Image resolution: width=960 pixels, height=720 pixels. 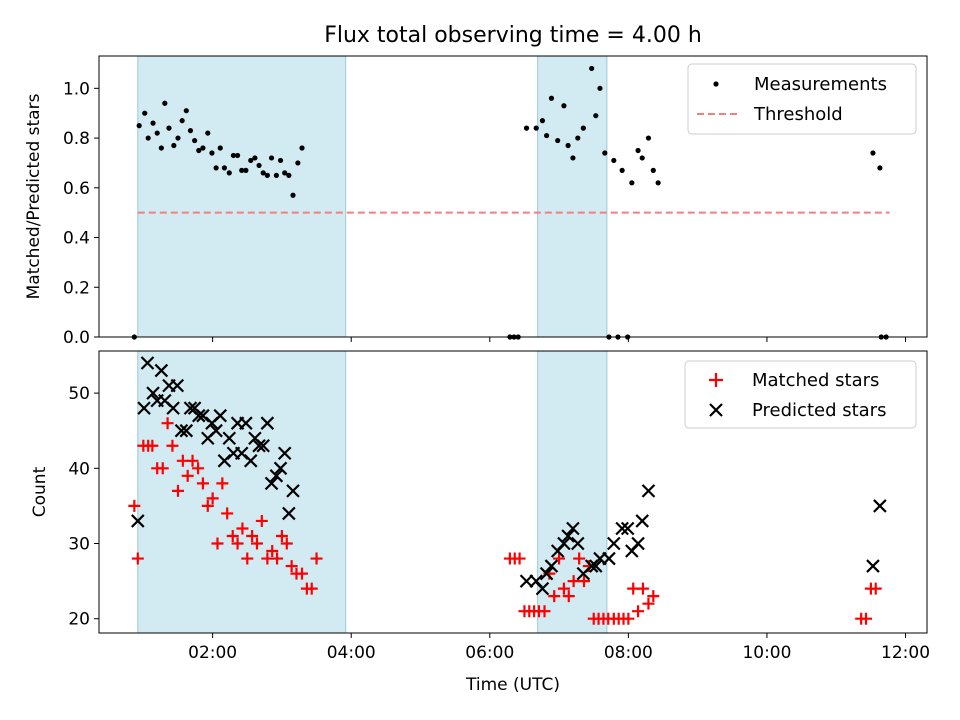 What do you see at coordinates (716, 380) in the screenshot?
I see `legend-matched-marker` at bounding box center [716, 380].